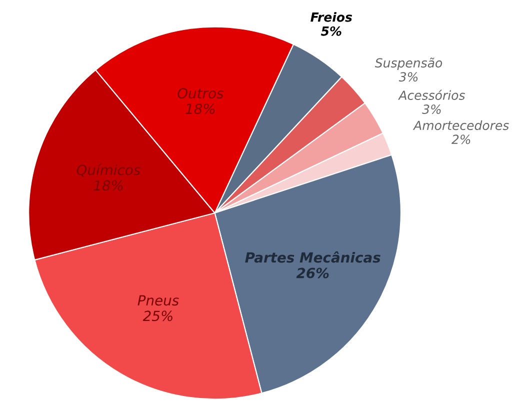 The image size is (529, 410). What do you see at coordinates (408, 64) in the screenshot?
I see `slice-label: Suspensão` at bounding box center [408, 64].